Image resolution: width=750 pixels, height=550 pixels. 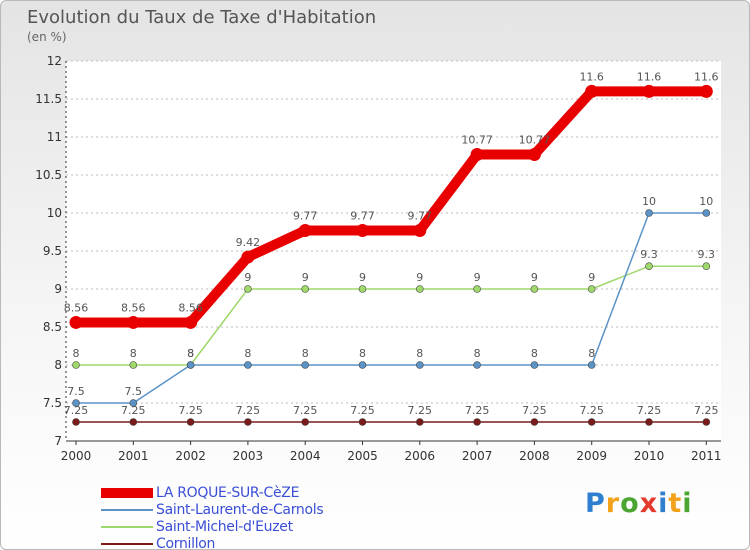 I want to click on chart-title: Evolution du Taux de Taxe d'Habitation, so click(x=202, y=17).